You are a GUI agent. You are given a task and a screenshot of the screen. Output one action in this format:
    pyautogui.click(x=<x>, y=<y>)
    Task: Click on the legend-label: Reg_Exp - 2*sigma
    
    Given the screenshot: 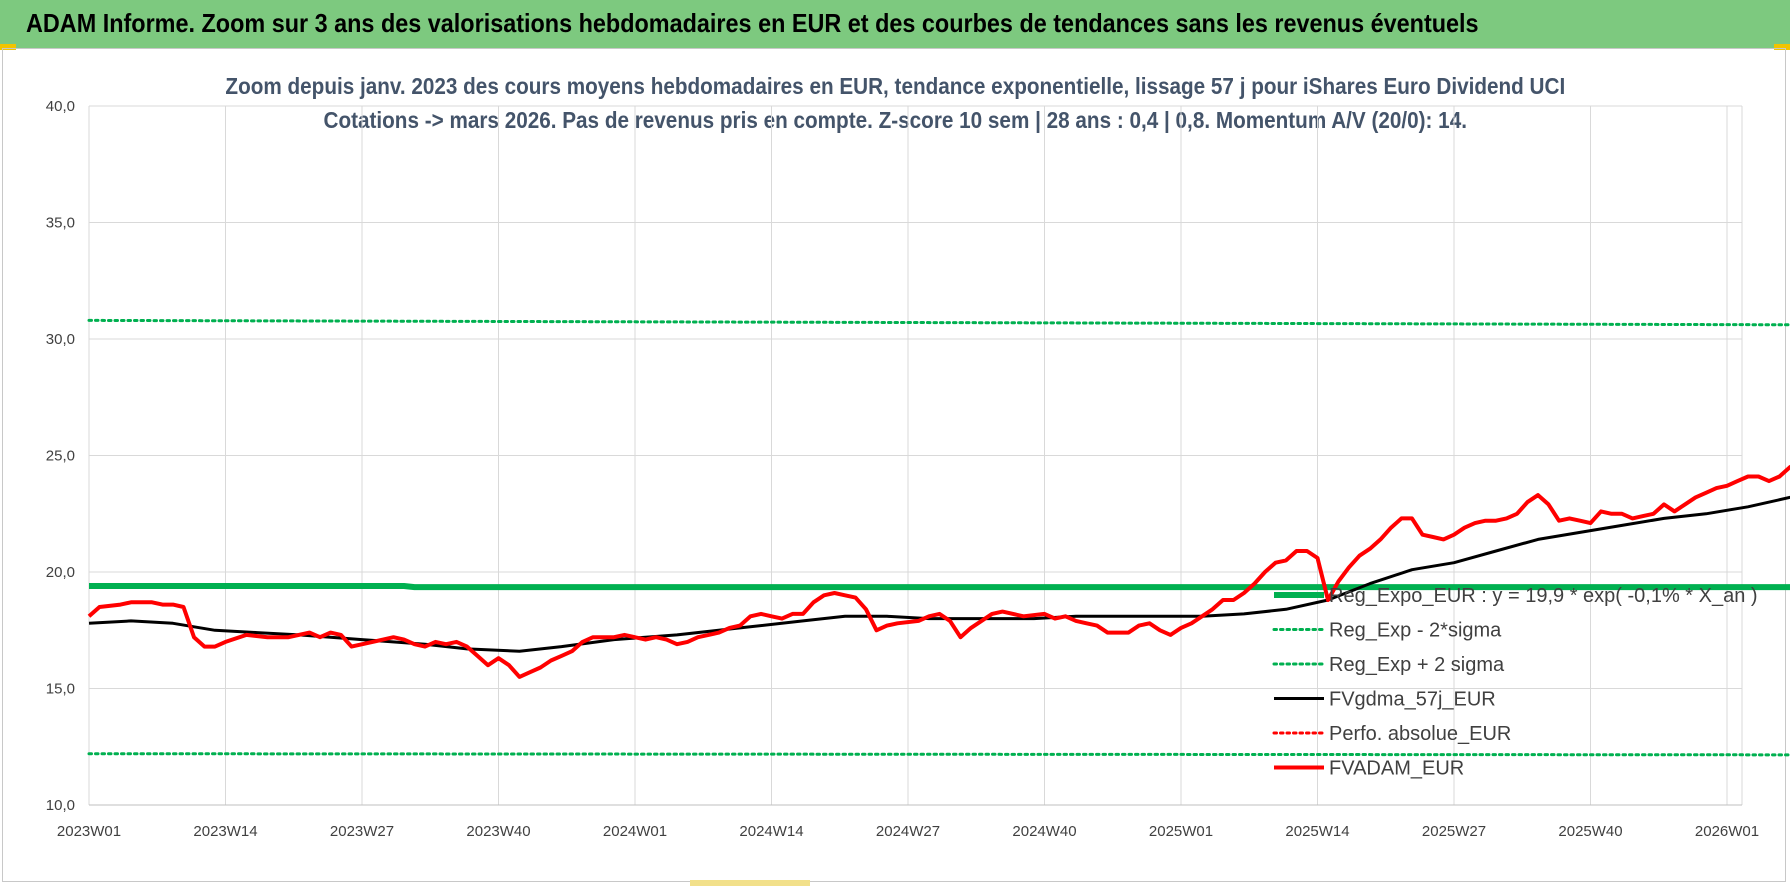 What is the action you would take?
    pyautogui.click(x=1415, y=631)
    